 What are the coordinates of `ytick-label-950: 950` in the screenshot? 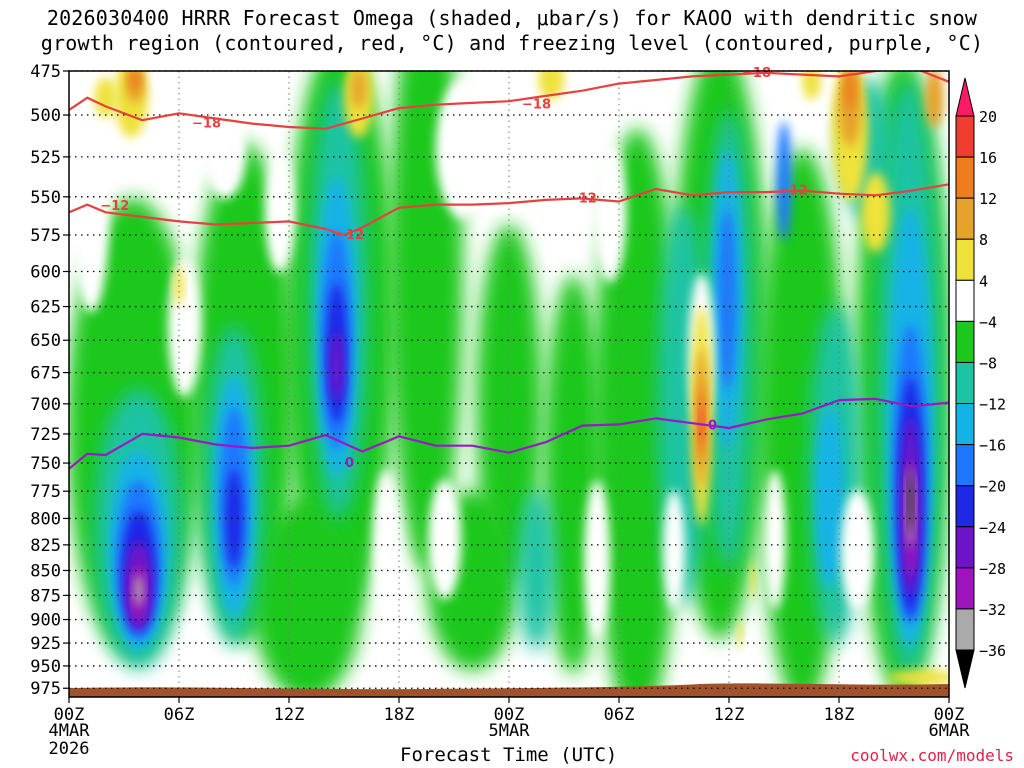 It's located at (45, 667).